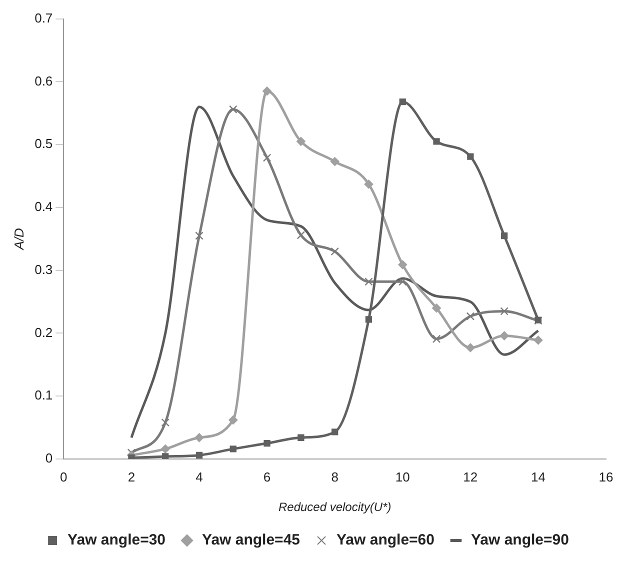  Describe the element at coordinates (43, 332) in the screenshot. I see `y-tick-label: 0.2` at that location.